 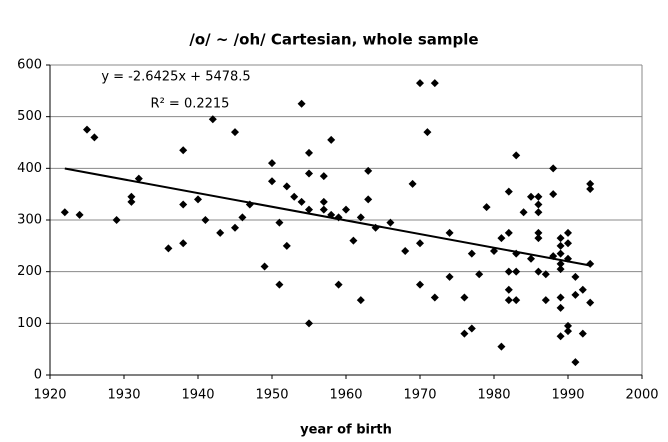 What do you see at coordinates (641, 395) in the screenshot?
I see `x-tick-label: 2000` at bounding box center [641, 395].